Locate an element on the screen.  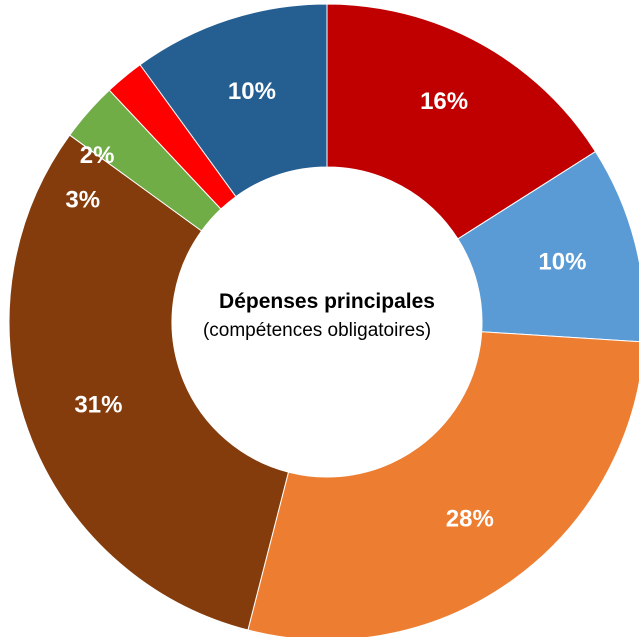
center-title: Dépenses principales is located at coordinates (327, 301).